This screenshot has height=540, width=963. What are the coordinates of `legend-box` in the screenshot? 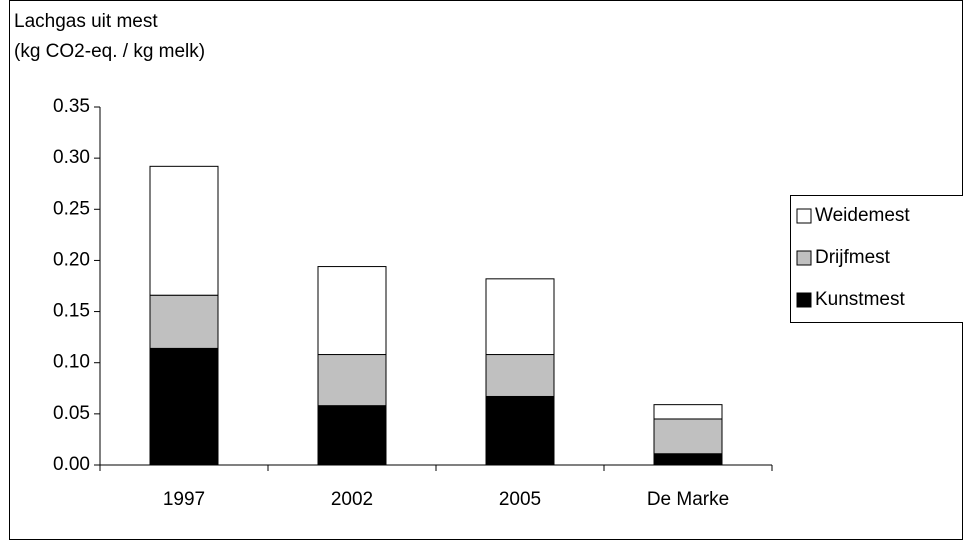 It's located at (876, 259).